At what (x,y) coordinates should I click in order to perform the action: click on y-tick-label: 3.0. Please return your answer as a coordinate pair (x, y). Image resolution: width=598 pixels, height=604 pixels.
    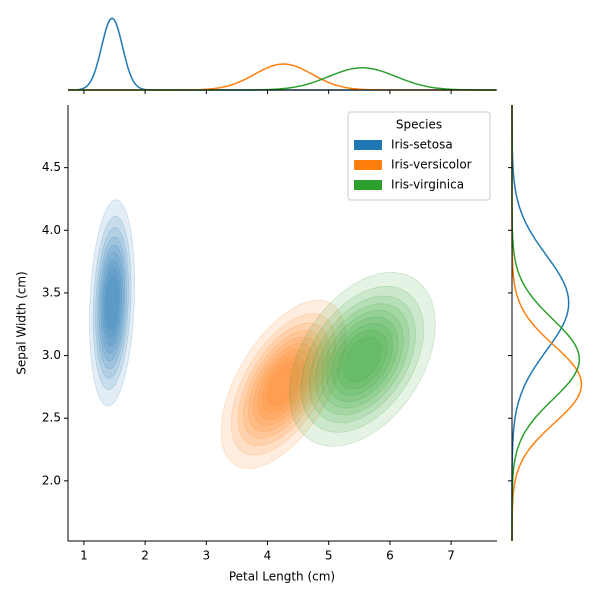
    Looking at the image, I should click on (51, 355).